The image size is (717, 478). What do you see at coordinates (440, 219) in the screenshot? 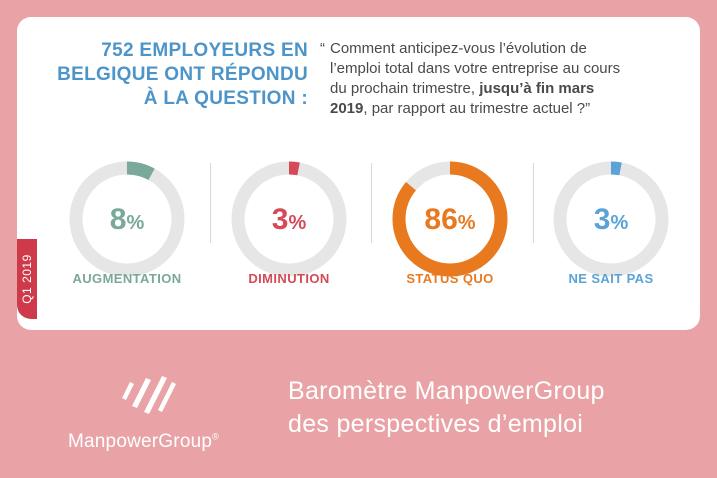
I see `gauge-value-number: 86` at bounding box center [440, 219].